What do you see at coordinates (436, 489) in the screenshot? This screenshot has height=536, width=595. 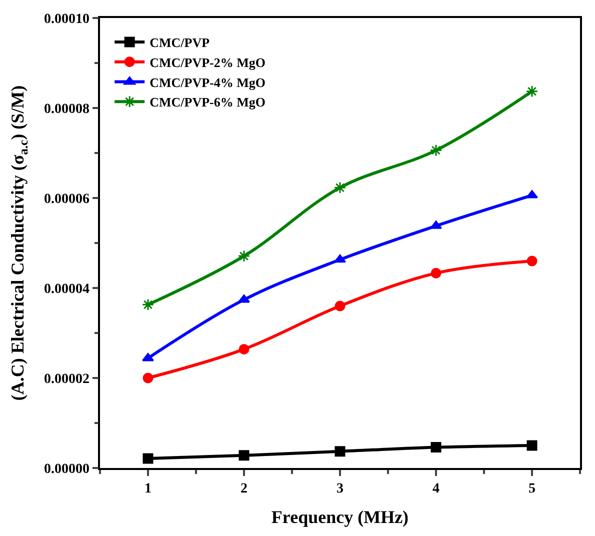 I see `x-tick-label: 4` at bounding box center [436, 489].